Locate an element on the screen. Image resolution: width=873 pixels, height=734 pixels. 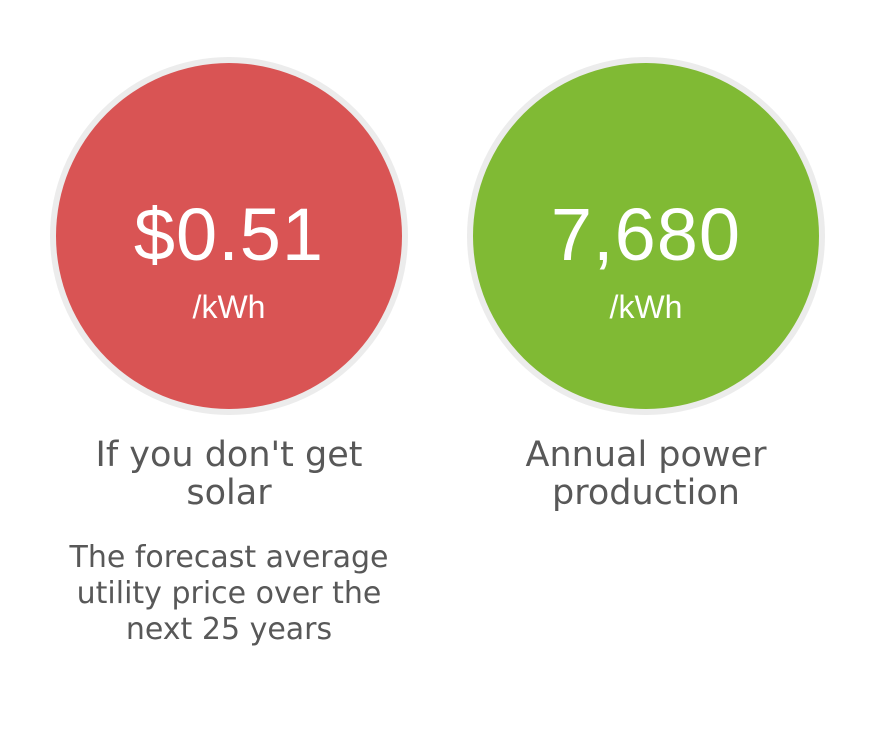
power-production-title: Annual power production is located at coordinates (646, 474).